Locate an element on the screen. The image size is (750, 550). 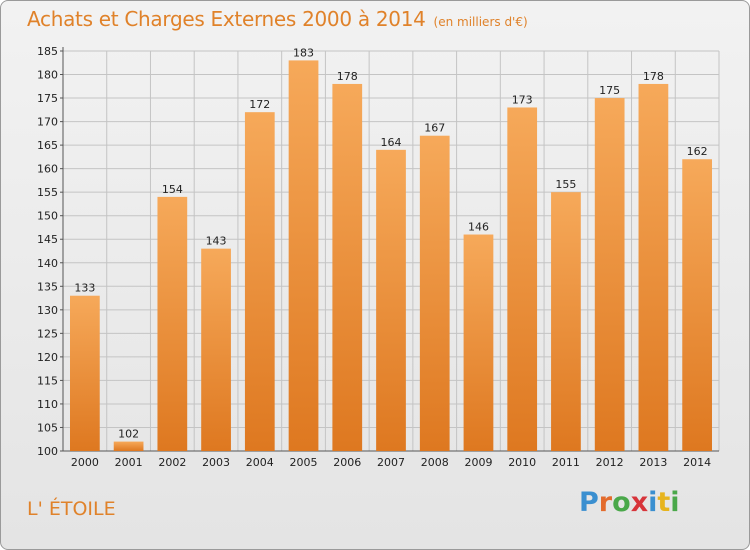
x-tick-label: 2013 is located at coordinates (653, 462).